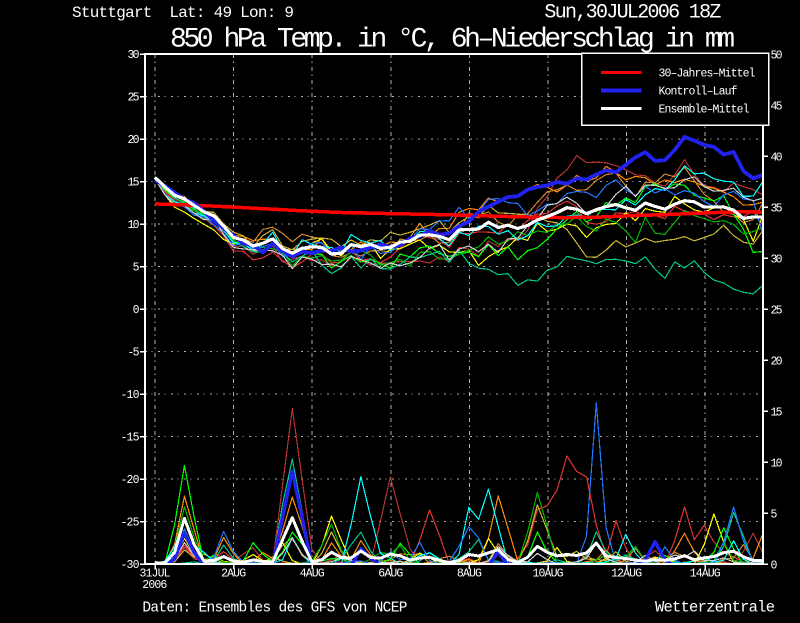 The height and width of the screenshot is (623, 800). What do you see at coordinates (155, 574) in the screenshot?
I see `svg-text: 31JUL` at bounding box center [155, 574].